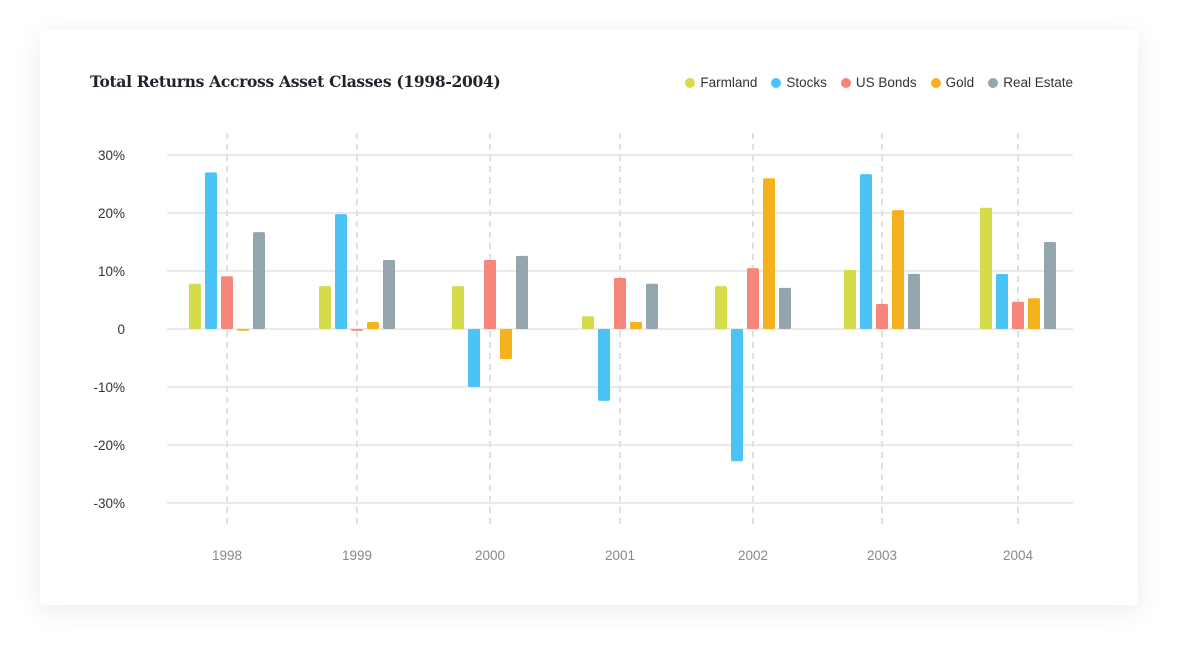 This screenshot has width=1178, height=656. Describe the element at coordinates (474, 358) in the screenshot. I see `bar-stocks-2000` at that location.